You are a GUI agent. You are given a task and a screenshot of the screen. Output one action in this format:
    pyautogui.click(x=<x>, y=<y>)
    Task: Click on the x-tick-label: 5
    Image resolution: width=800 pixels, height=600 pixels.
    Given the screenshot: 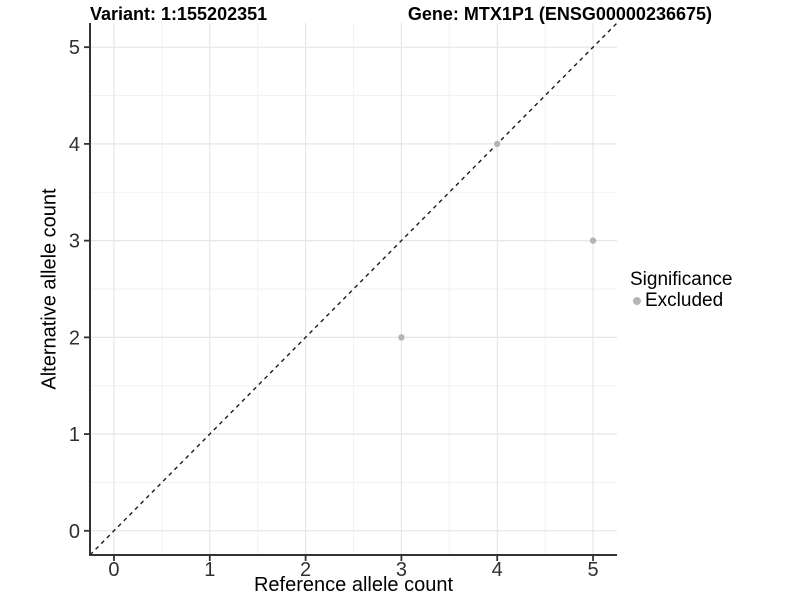 What is the action you would take?
    pyautogui.click(x=592, y=570)
    